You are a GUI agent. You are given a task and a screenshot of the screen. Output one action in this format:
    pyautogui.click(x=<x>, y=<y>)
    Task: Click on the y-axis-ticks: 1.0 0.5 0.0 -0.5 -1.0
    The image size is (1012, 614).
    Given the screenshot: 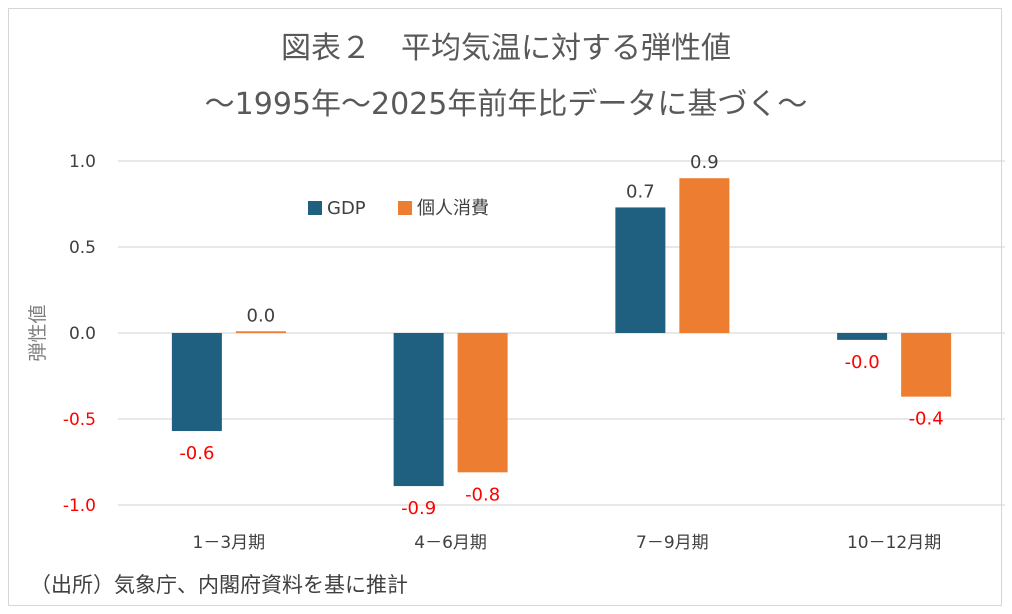 What is the action you would take?
    pyautogui.click(x=79, y=334)
    